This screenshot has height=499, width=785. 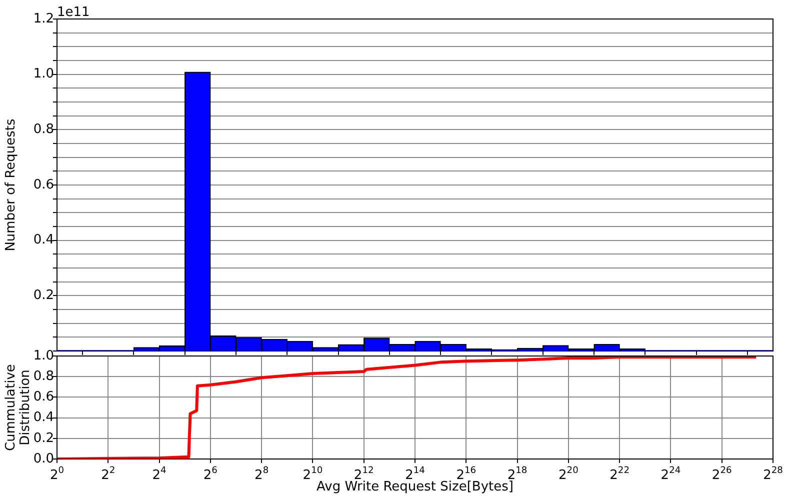 I want to click on annotation: 1e11, so click(x=73, y=12).